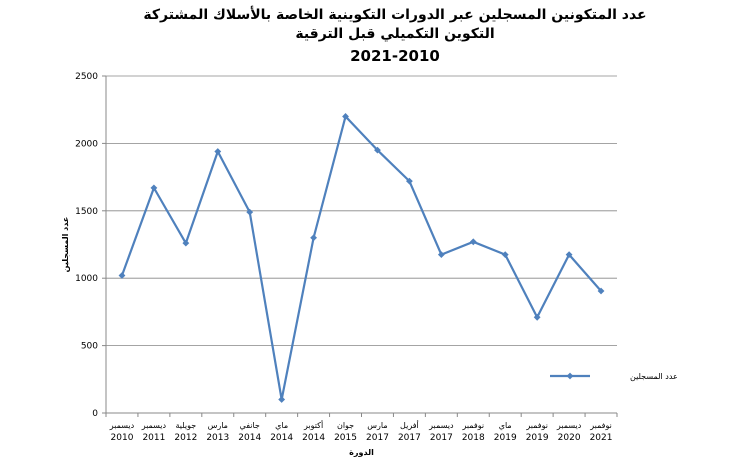 The width and height of the screenshot is (750, 465). Describe the element at coordinates (361, 452) in the screenshot. I see `x-axis-title: الدورة` at that location.